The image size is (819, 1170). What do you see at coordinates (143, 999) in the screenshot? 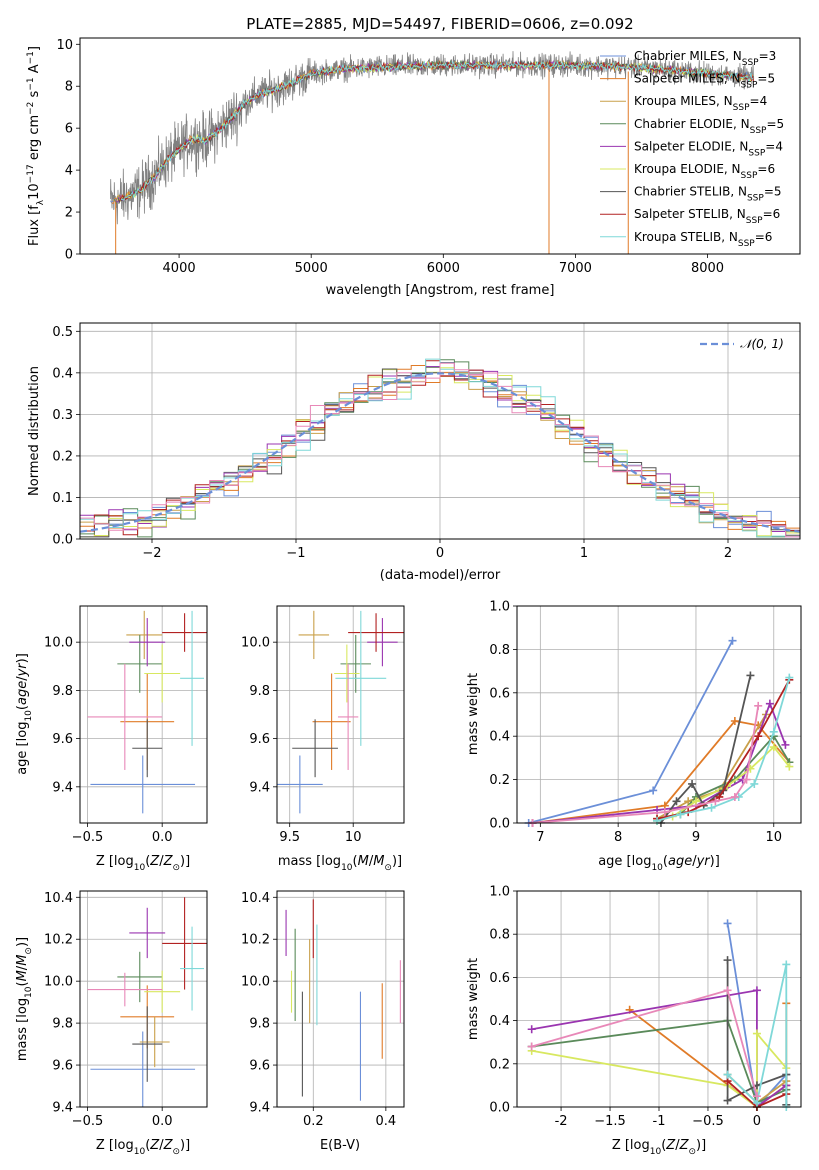
I see `z-mass-axes` at bounding box center [143, 999].